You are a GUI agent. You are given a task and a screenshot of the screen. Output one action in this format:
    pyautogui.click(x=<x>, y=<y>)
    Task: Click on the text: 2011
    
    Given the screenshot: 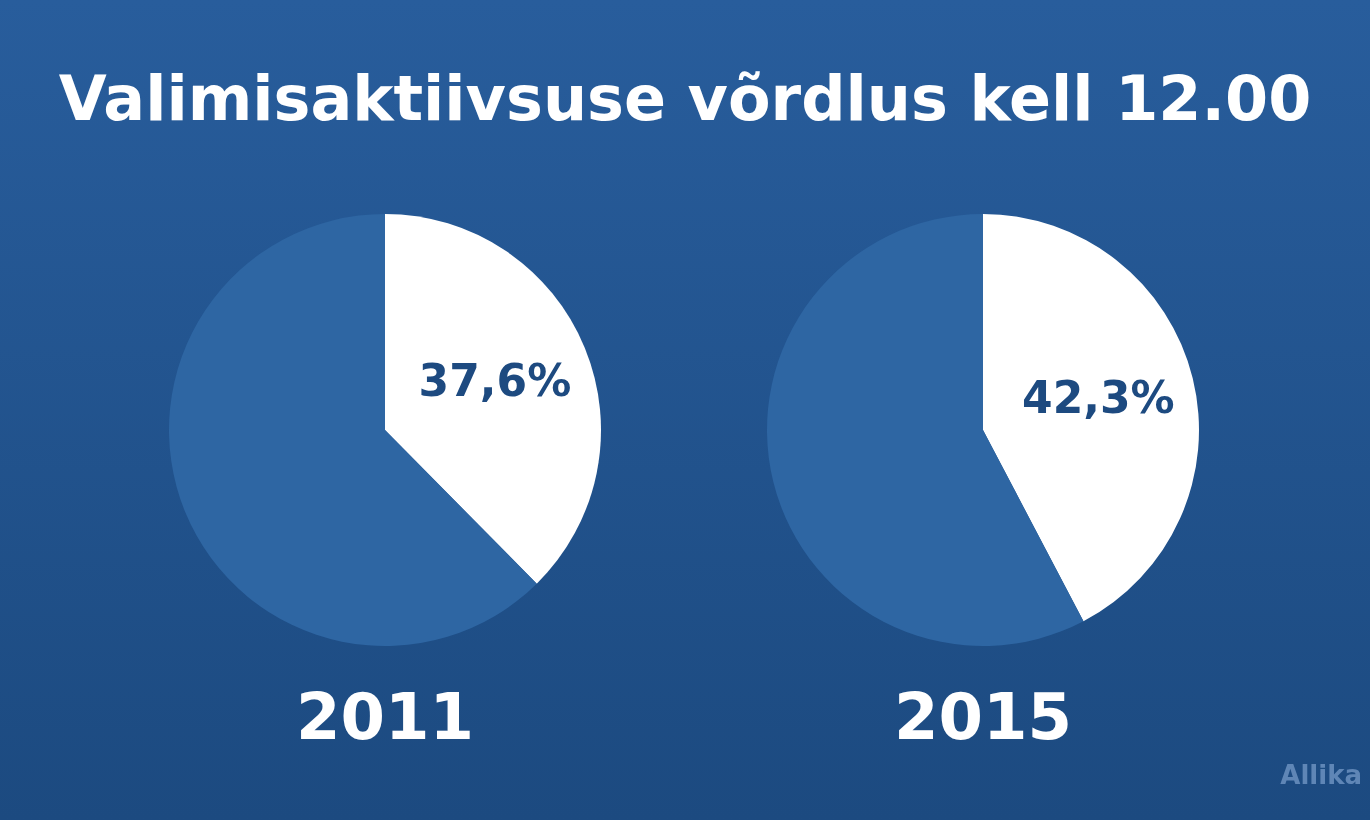 What is the action you would take?
    pyautogui.click(x=385, y=717)
    